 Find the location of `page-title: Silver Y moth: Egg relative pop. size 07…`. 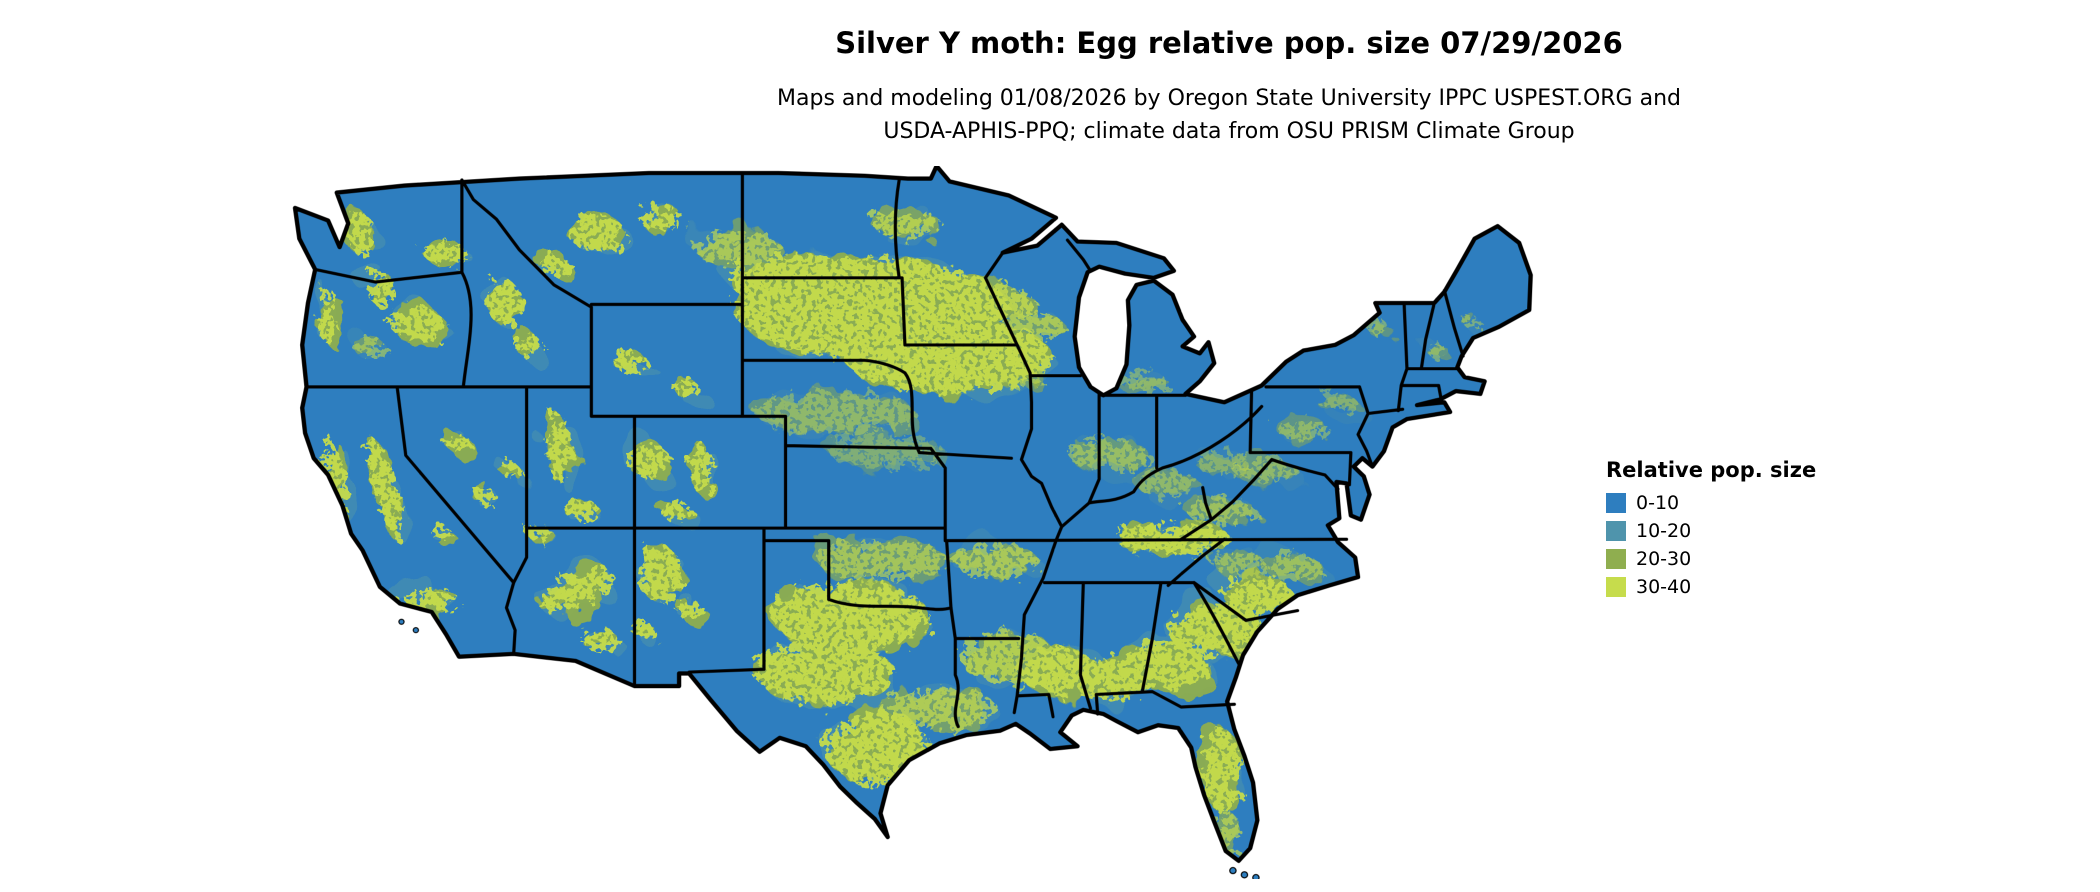

page-title: Silver Y moth: Egg relative pop. size 07… is located at coordinates (1229, 43).